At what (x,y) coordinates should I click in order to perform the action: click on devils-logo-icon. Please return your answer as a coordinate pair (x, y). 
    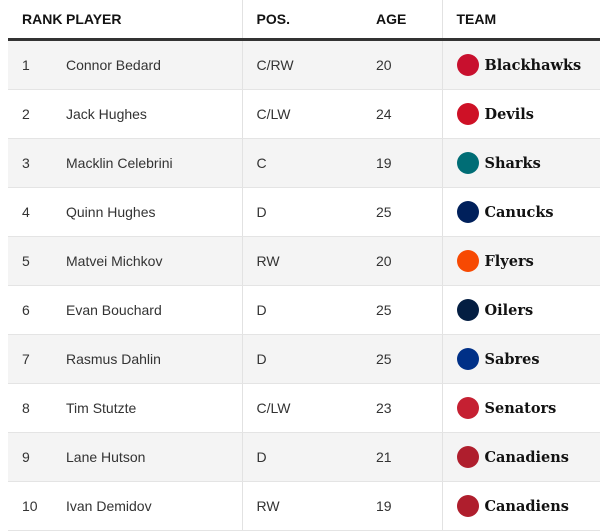
    Looking at the image, I should click on (467, 114).